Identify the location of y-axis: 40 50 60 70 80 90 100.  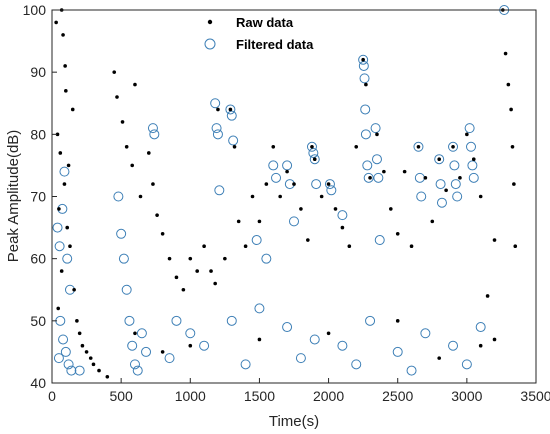
(40, 196).